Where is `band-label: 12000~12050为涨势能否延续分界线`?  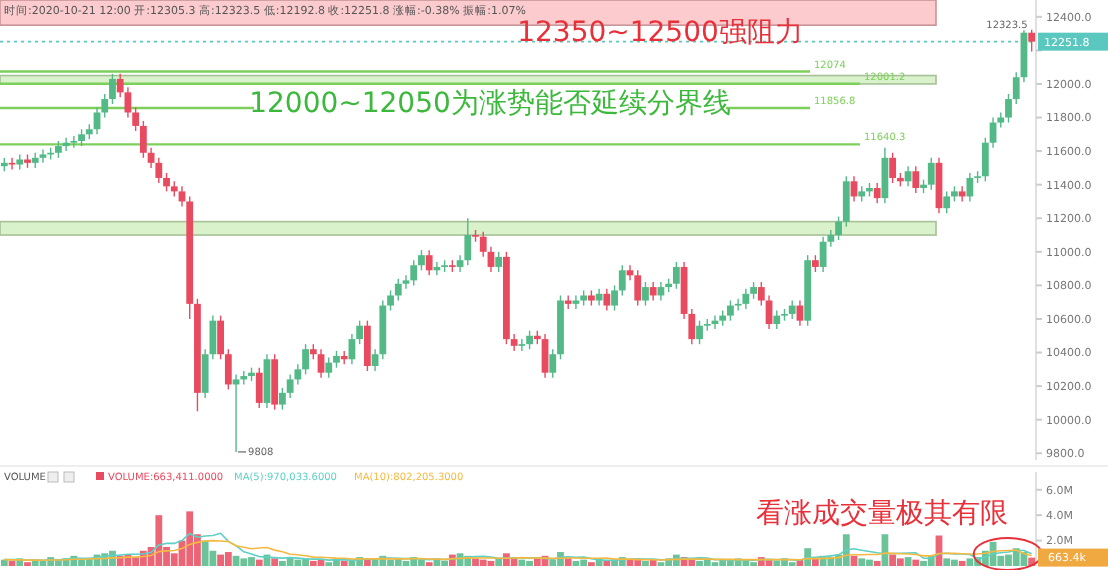
band-label: 12000~12050为涨势能否延续分界线 is located at coordinates (490, 103).